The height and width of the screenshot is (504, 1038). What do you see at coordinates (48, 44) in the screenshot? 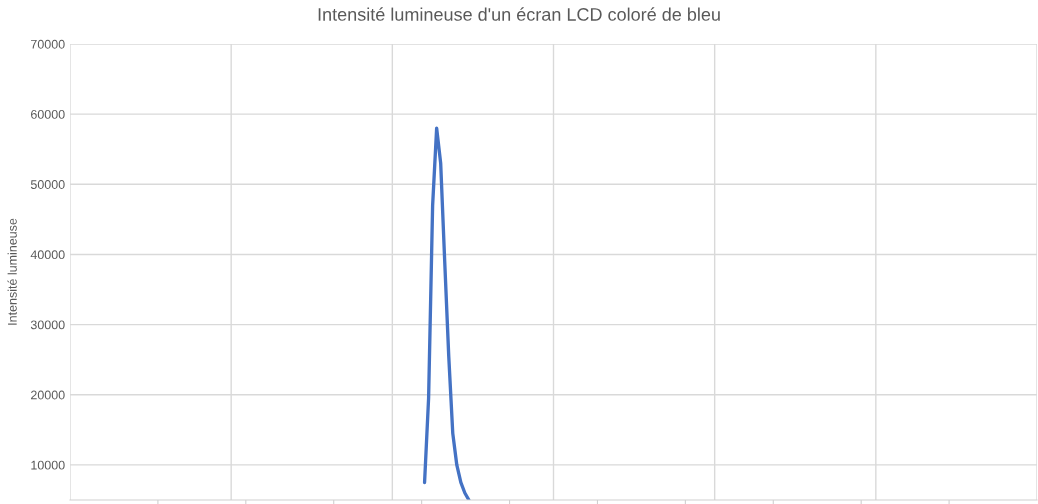
I see `y-tick-label: 70000` at bounding box center [48, 44].